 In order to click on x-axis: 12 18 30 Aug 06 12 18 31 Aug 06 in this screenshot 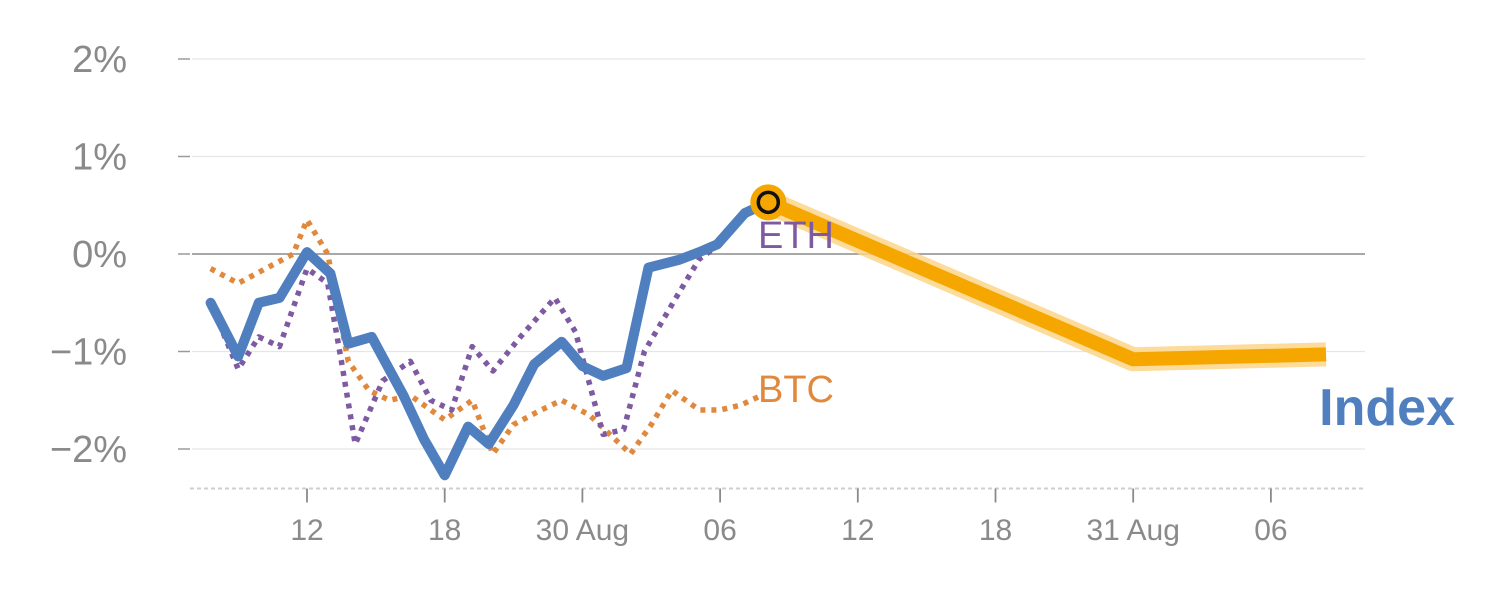, I will do `click(789, 517)`.